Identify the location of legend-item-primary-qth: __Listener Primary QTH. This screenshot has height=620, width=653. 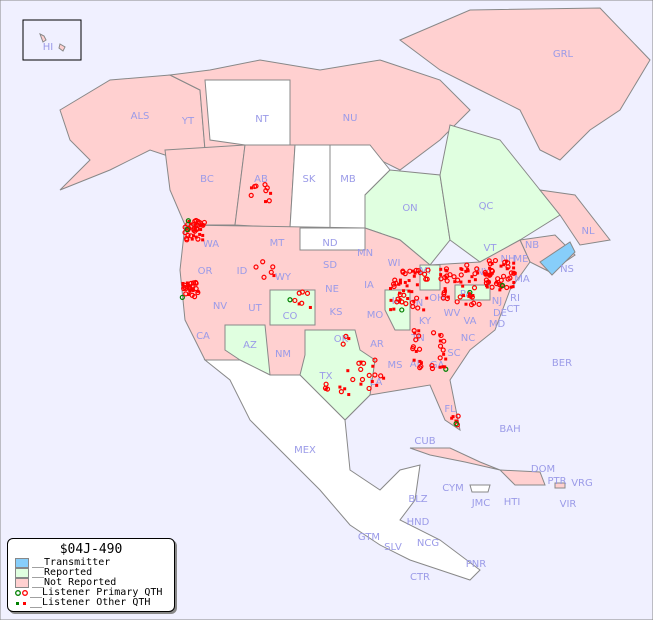
(91, 593).